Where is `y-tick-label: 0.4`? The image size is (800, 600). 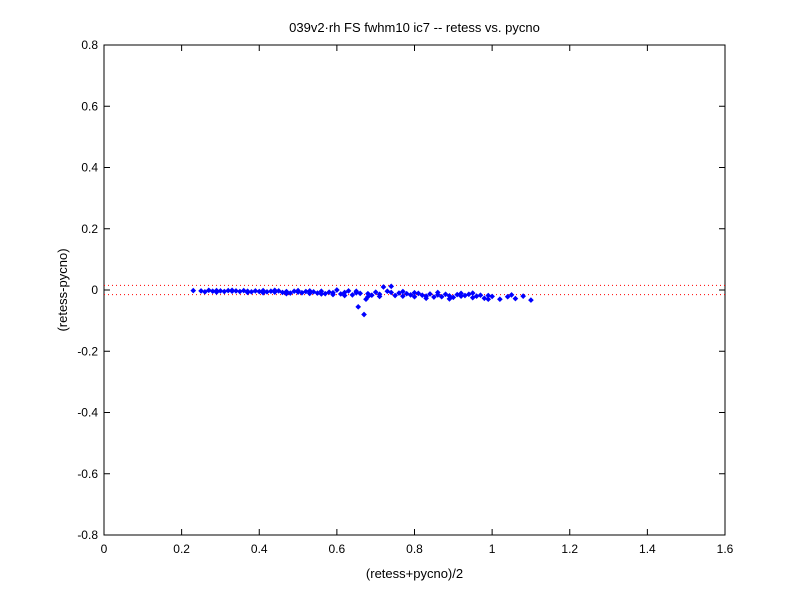 y-tick-label: 0.4 is located at coordinates (89, 168).